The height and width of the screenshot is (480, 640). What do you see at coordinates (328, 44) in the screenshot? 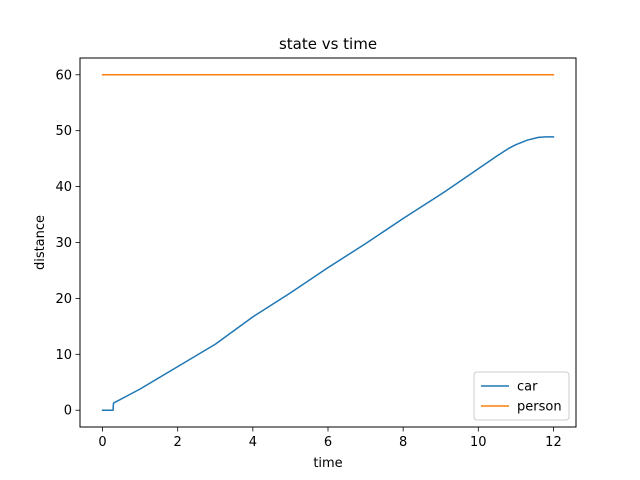
I see `chart-title: state vs time` at bounding box center [328, 44].